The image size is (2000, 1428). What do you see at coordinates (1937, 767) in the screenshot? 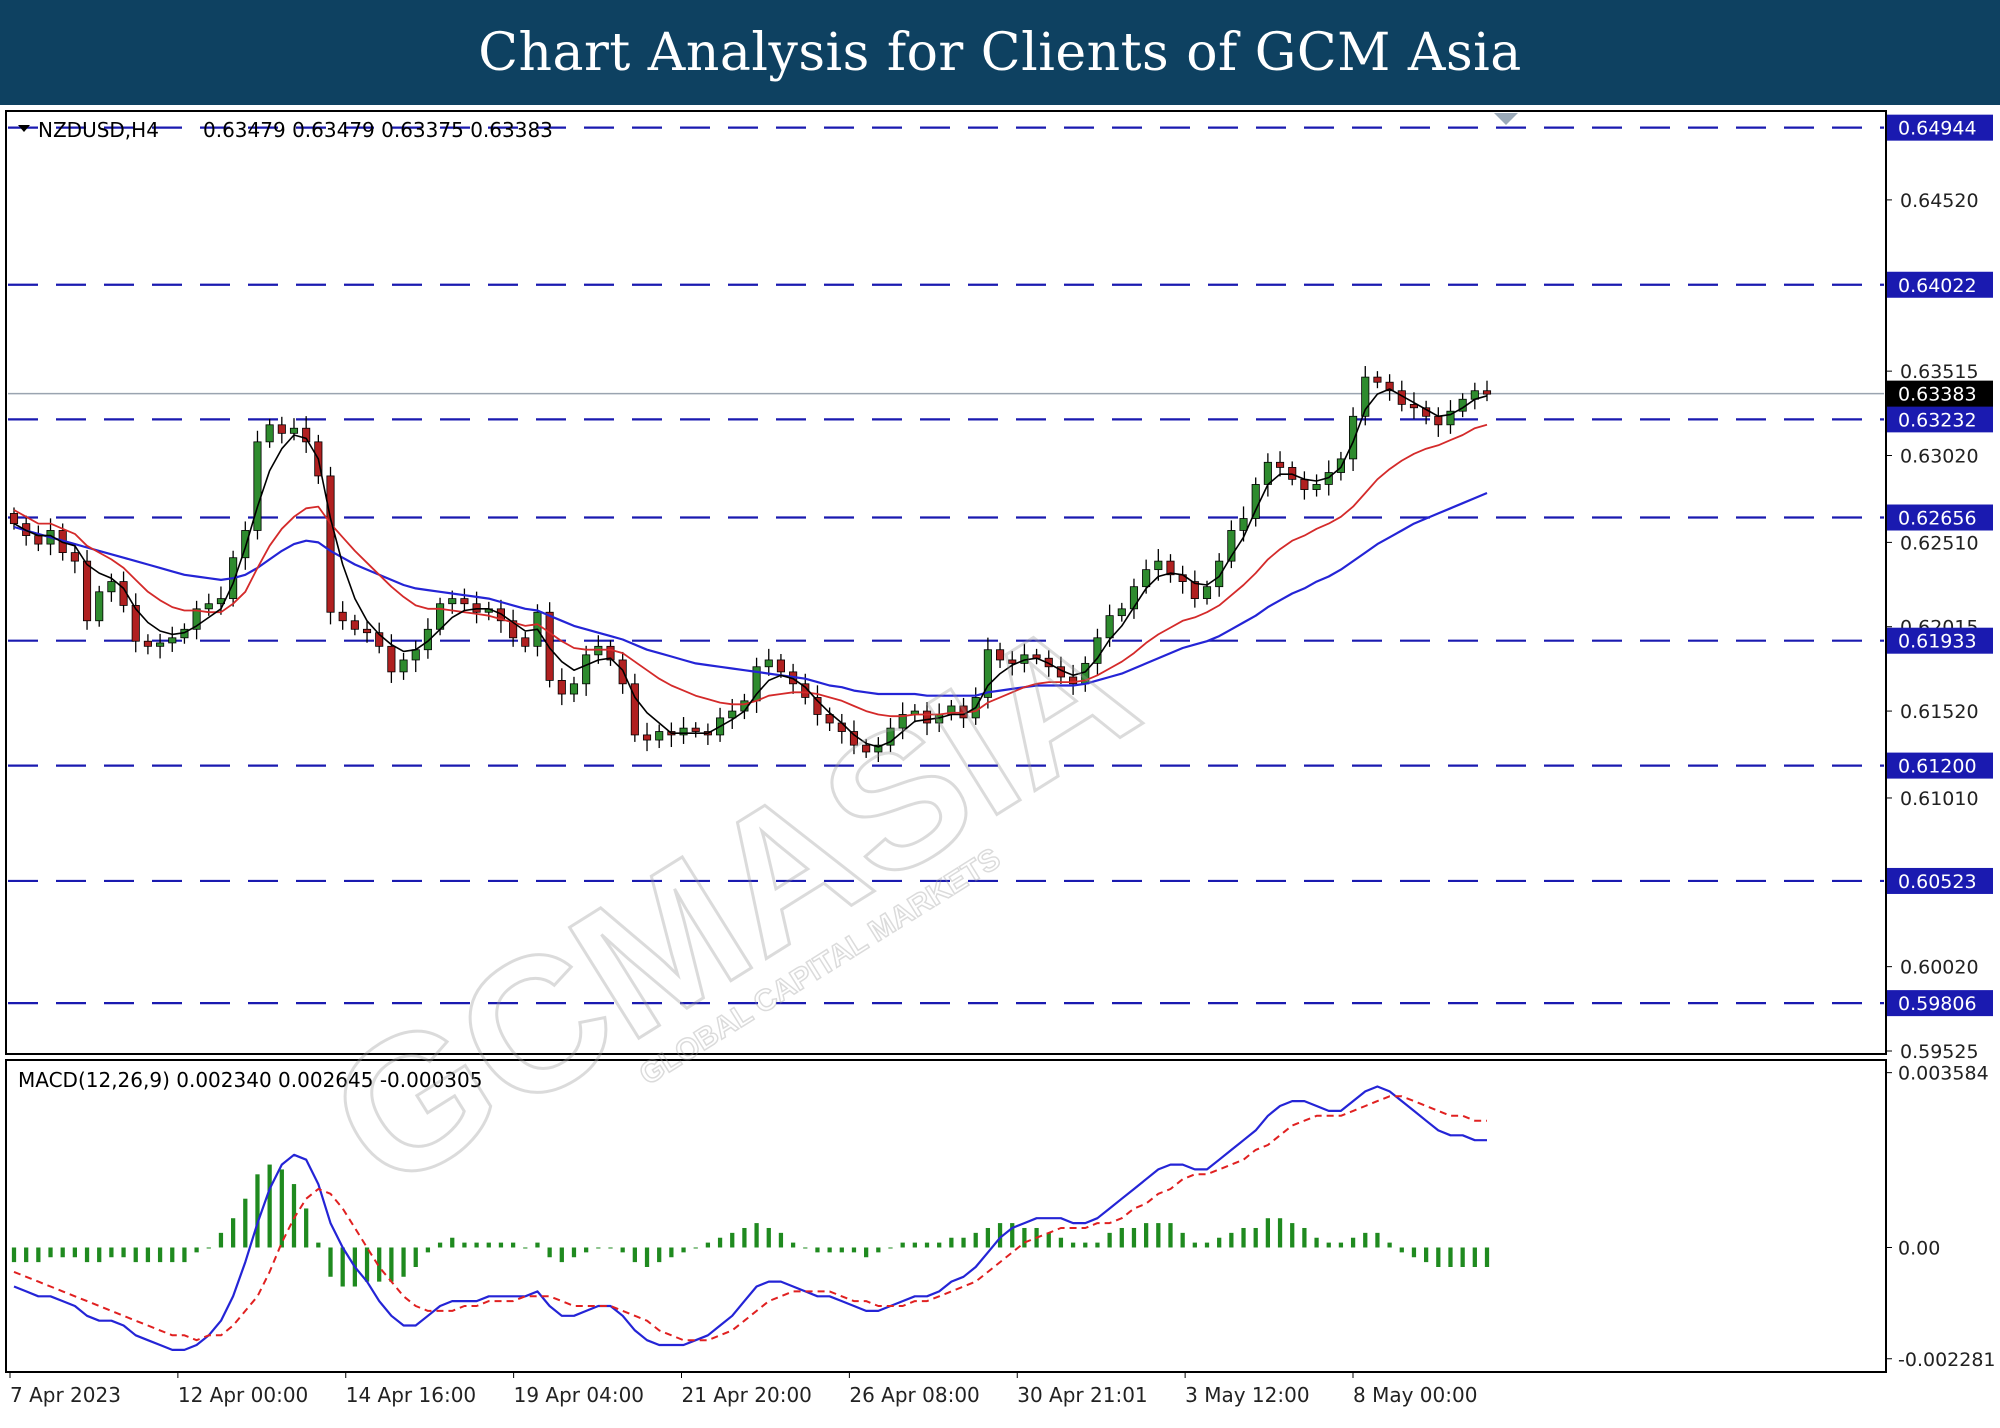
I see `level-label: 0.61200` at bounding box center [1937, 767].